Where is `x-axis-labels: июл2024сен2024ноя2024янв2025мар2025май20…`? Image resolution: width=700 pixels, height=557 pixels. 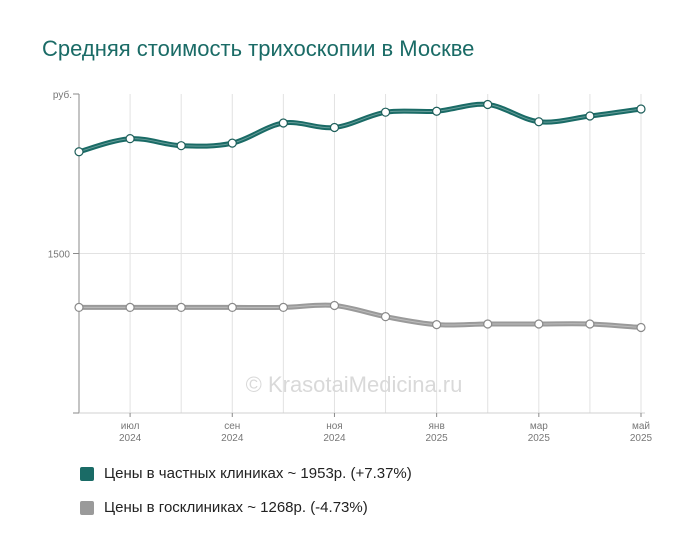 x-axis-labels: июл2024сен2024ноя2024янв2025мар2025май20… is located at coordinates (386, 432).